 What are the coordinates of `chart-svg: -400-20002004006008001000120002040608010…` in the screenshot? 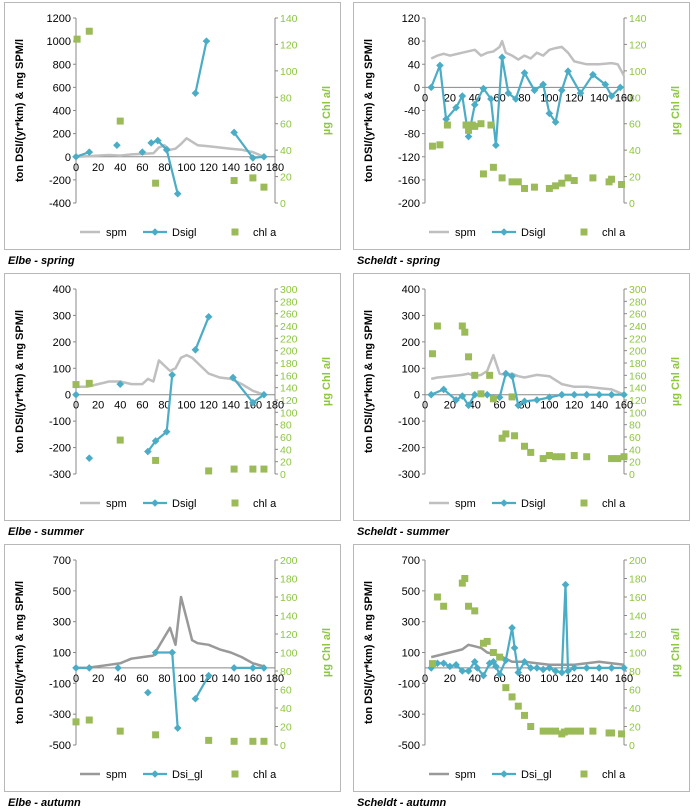 It's located at (173, 126).